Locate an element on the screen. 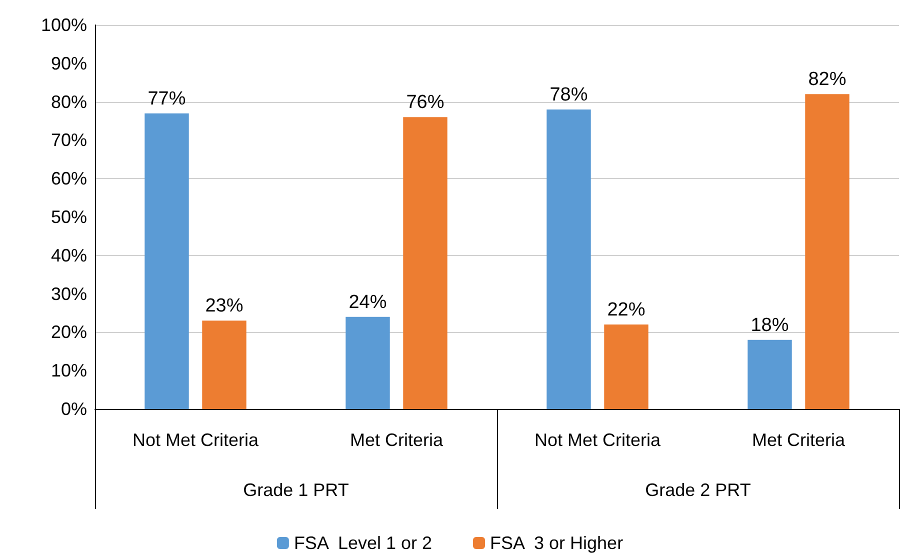  y-tick-label: 40% is located at coordinates (68, 255).